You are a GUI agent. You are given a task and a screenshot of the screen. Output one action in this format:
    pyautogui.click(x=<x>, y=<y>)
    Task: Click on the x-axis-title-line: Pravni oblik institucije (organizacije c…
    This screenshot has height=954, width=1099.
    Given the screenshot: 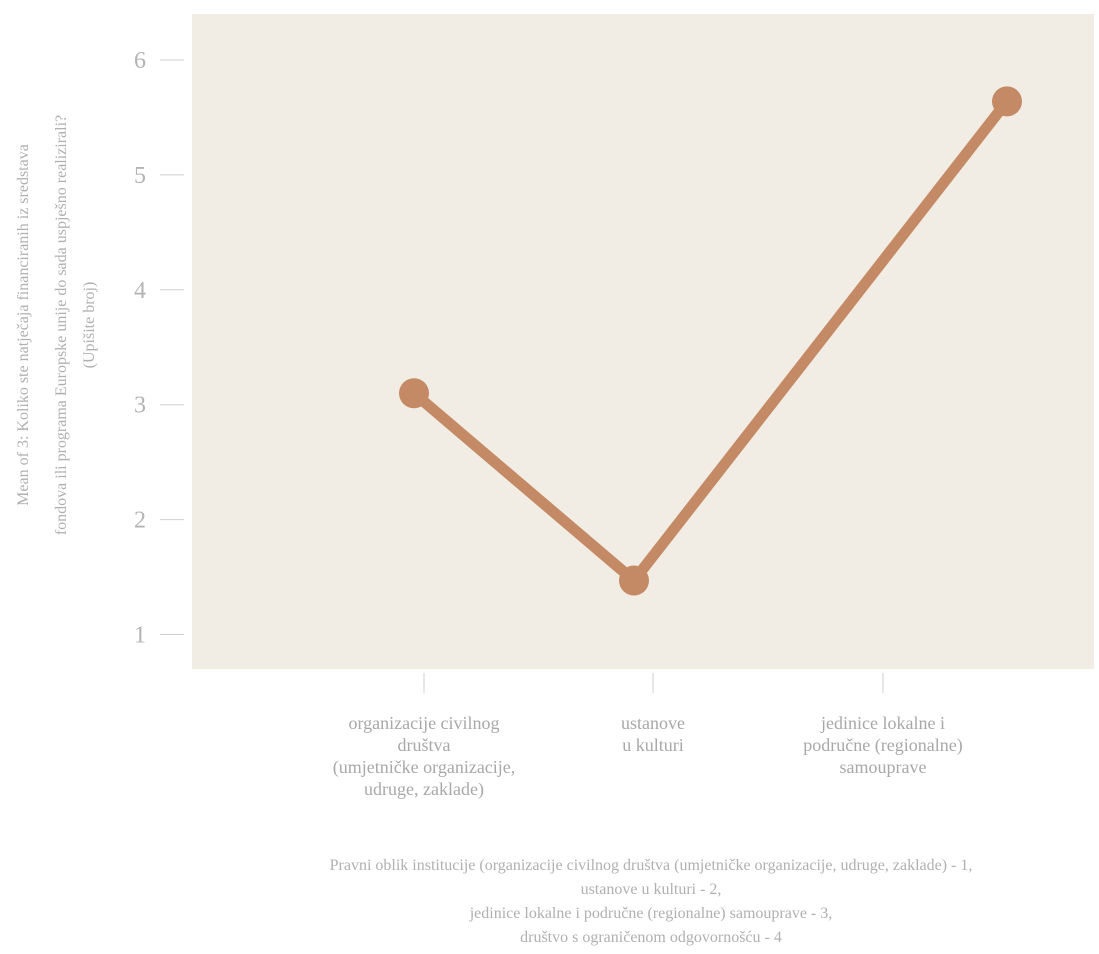 What is the action you would take?
    pyautogui.click(x=651, y=865)
    